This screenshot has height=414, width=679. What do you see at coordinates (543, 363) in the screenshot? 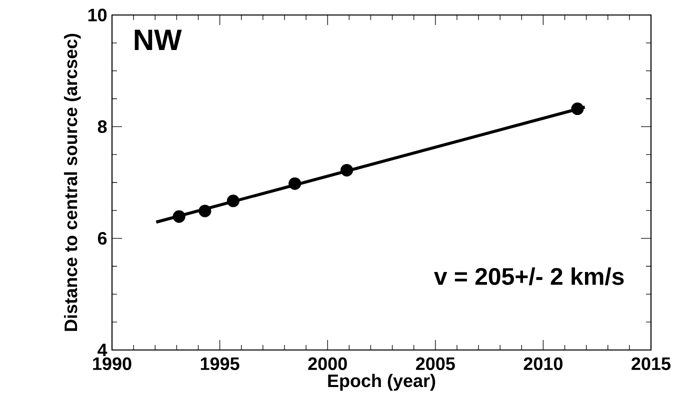
I see `x-tick-label: 2010` at bounding box center [543, 363].